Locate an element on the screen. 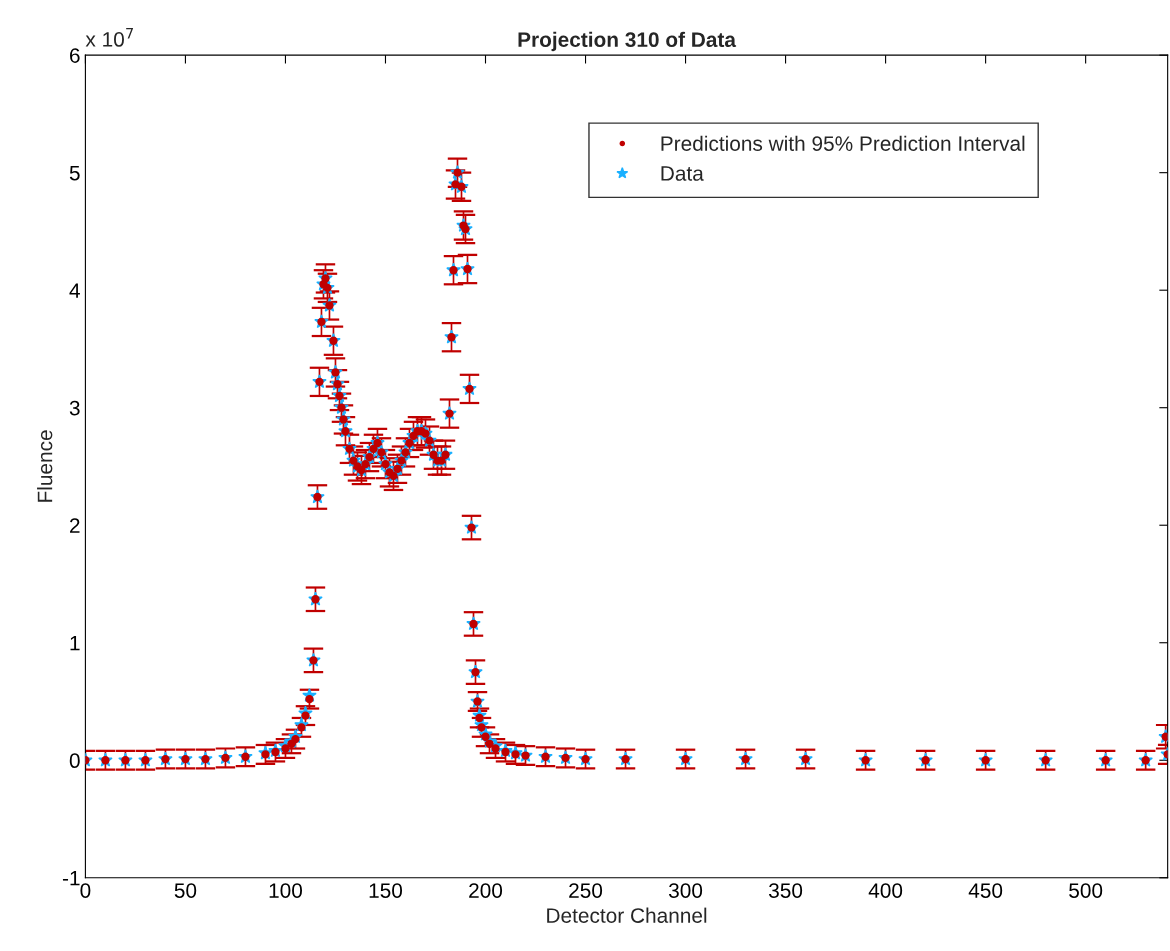 The height and width of the screenshot is (951, 1170). y-tick-label: 0 is located at coordinates (74, 761).